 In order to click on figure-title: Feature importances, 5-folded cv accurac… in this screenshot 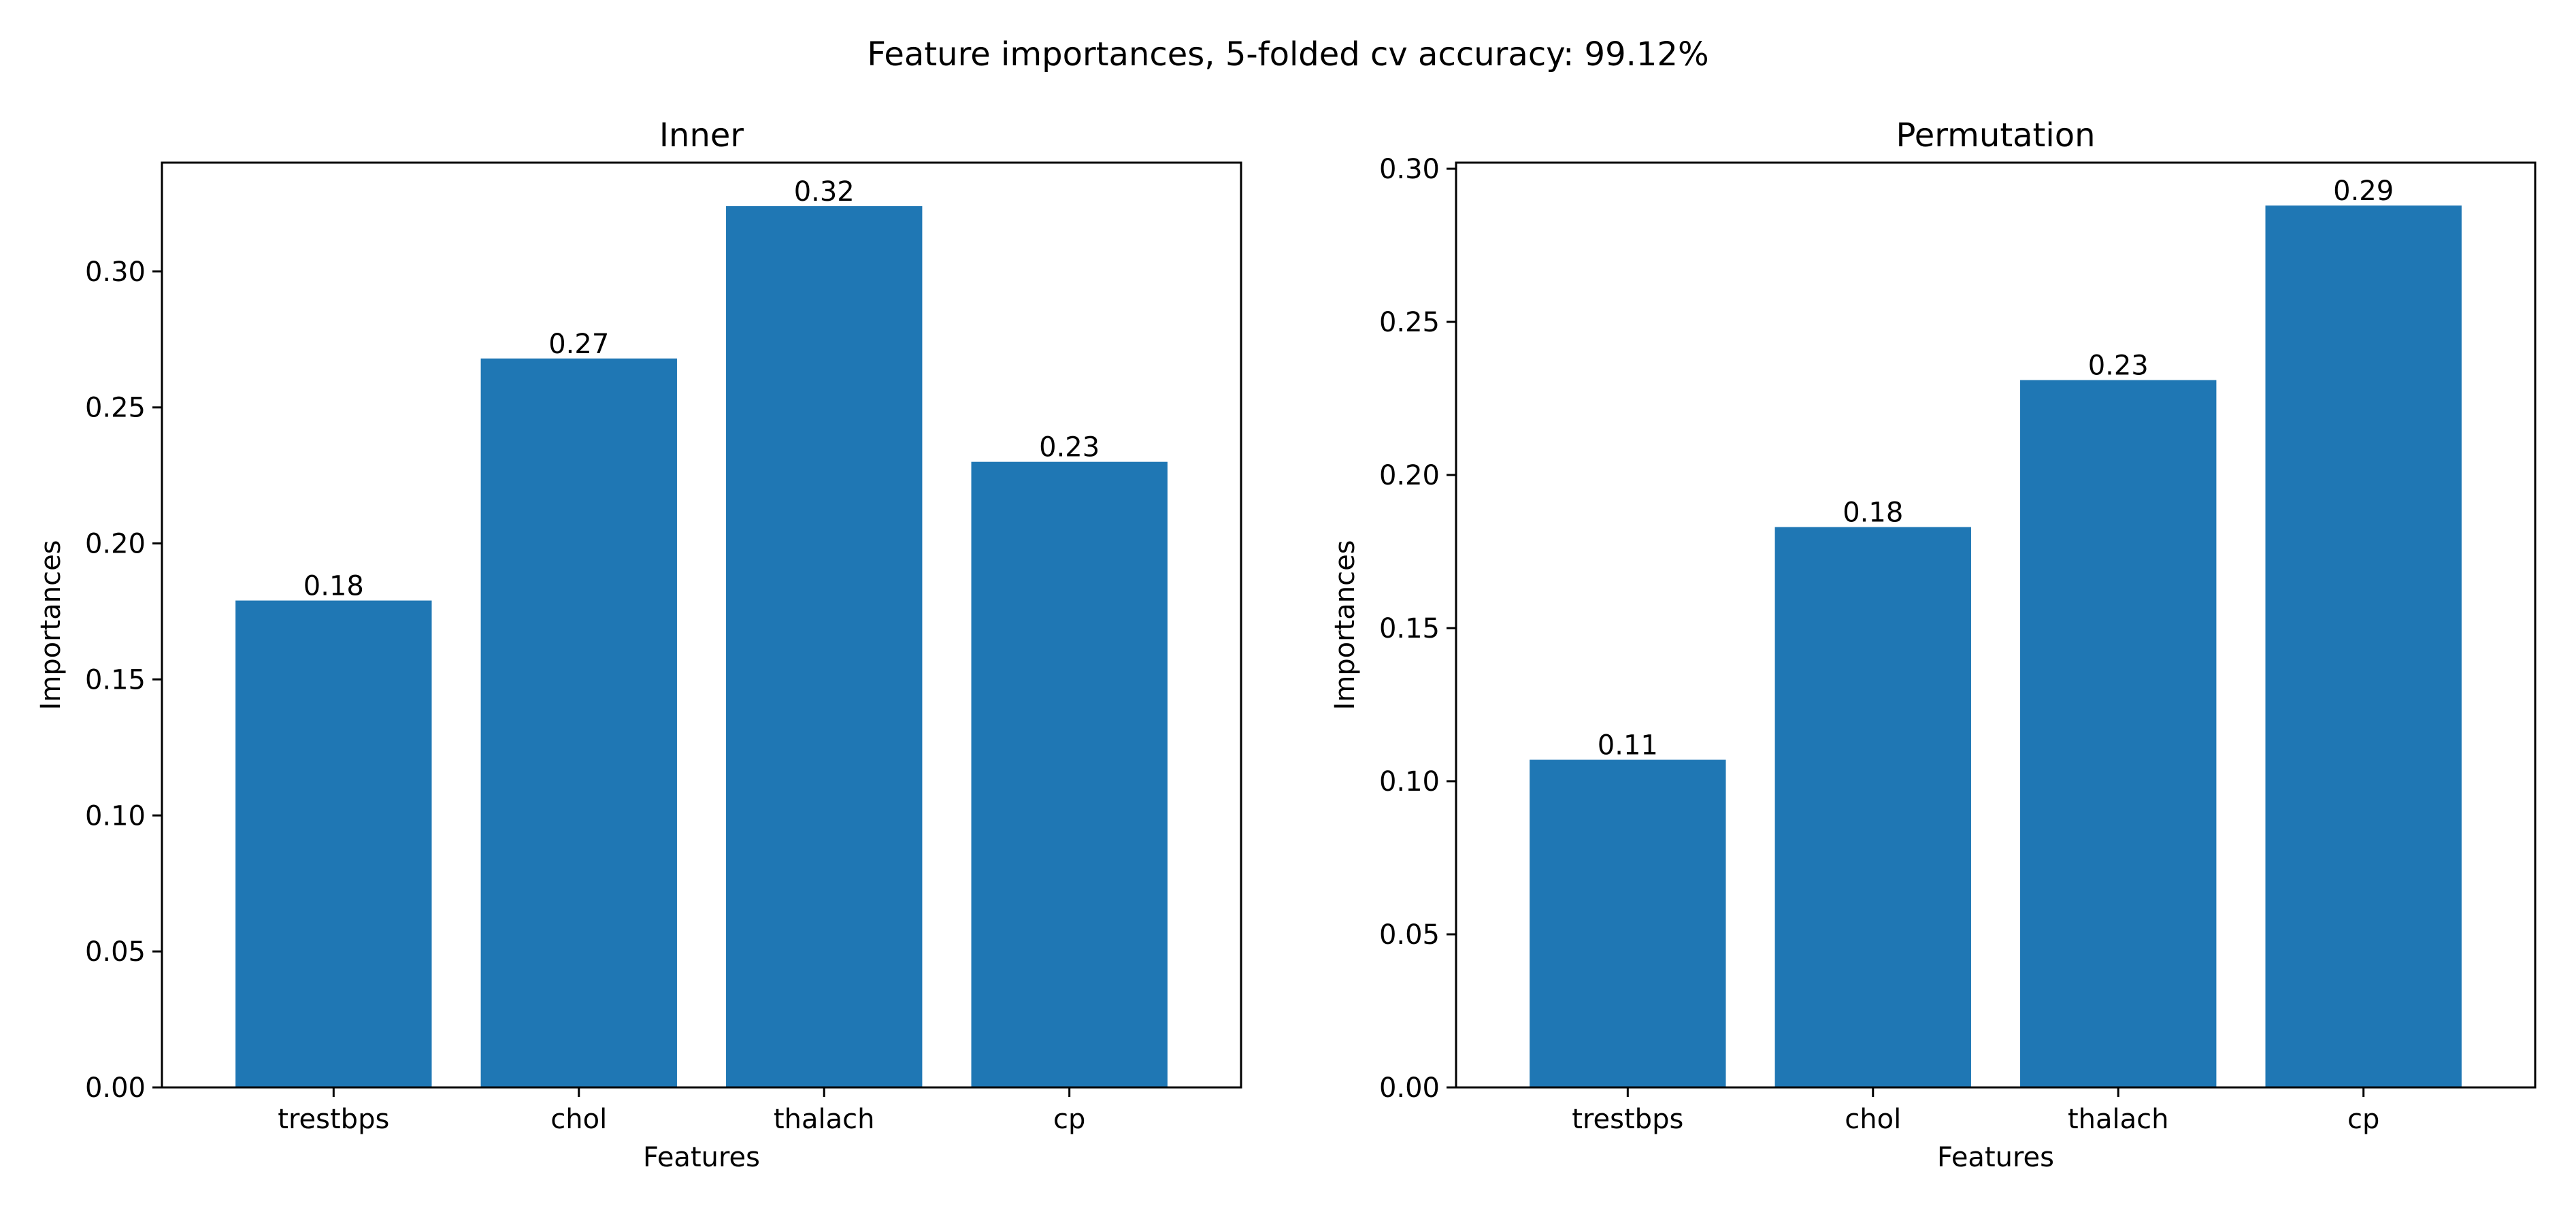, I will do `click(1288, 54)`.